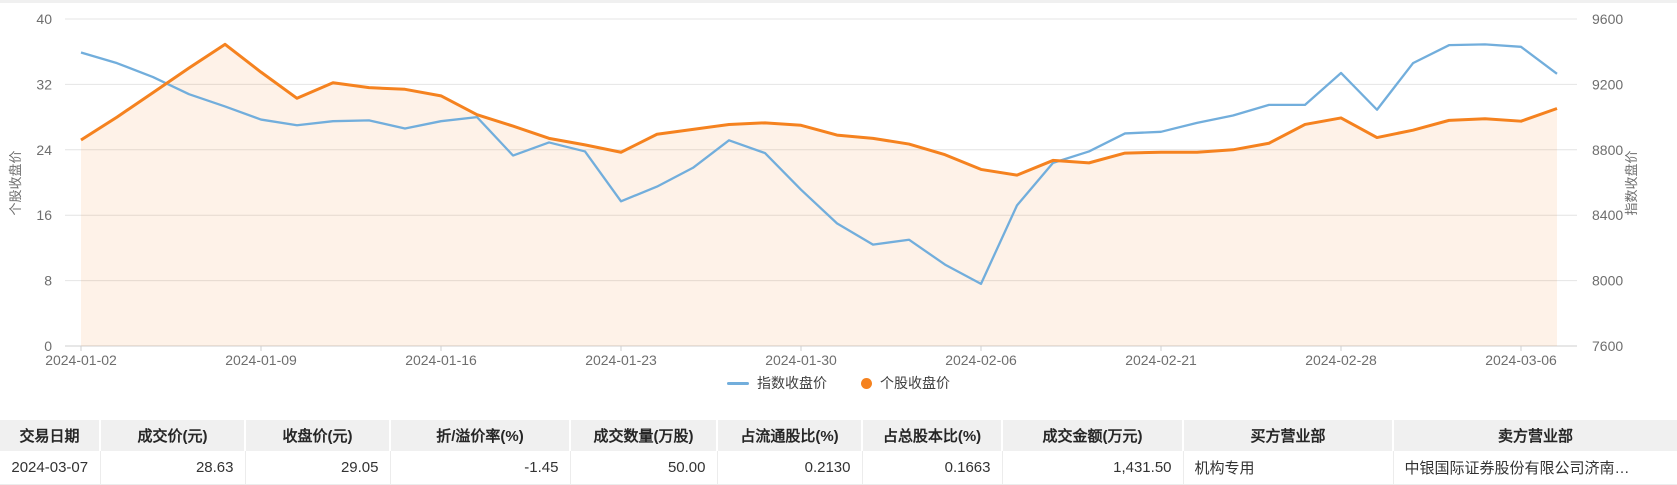 Image resolution: width=1677 pixels, height=485 pixels. I want to click on column-header: 折/溢价率(%), so click(479, 435).